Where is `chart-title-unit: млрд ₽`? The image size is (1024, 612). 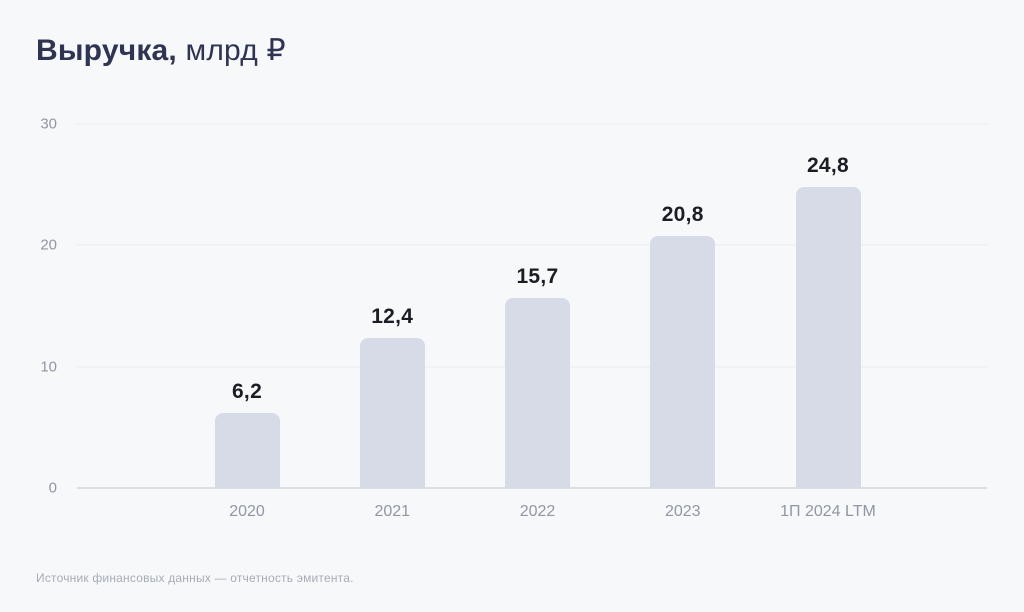
chart-title-unit: млрд ₽ is located at coordinates (231, 50).